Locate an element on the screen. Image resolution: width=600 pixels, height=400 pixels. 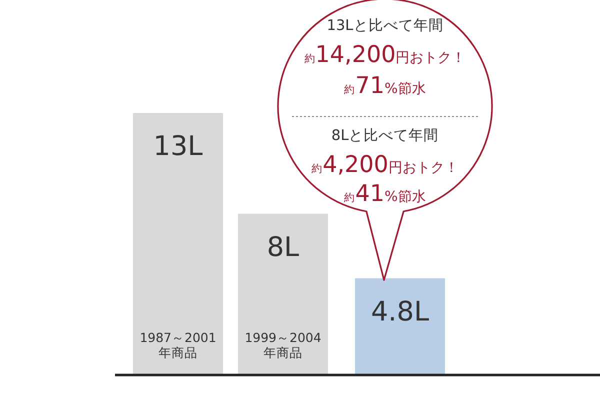
text: 約14,200円おトク！ is located at coordinates (385, 55).